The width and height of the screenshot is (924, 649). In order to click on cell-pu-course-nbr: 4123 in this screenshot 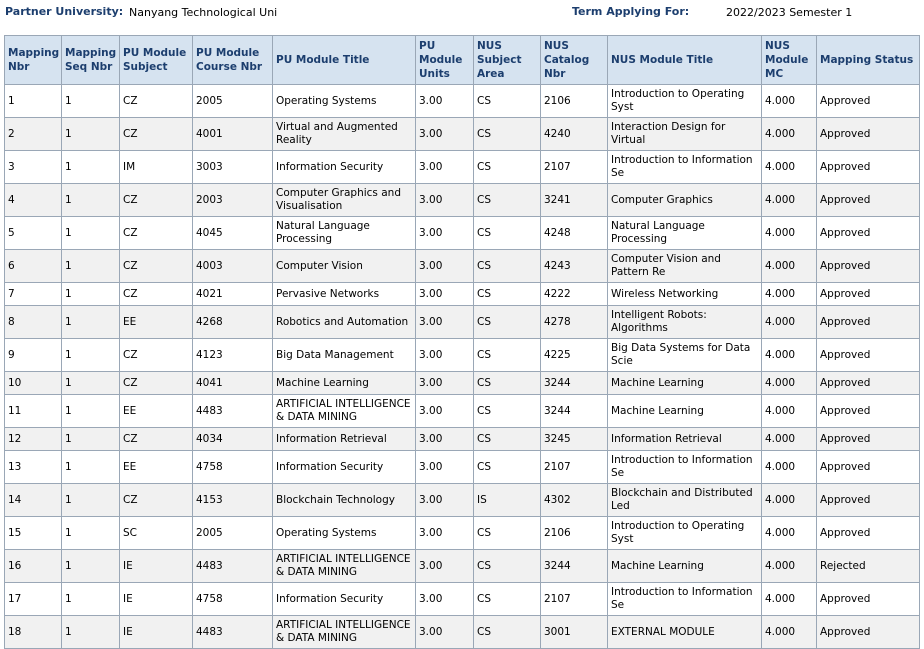, I will do `click(232, 355)`.